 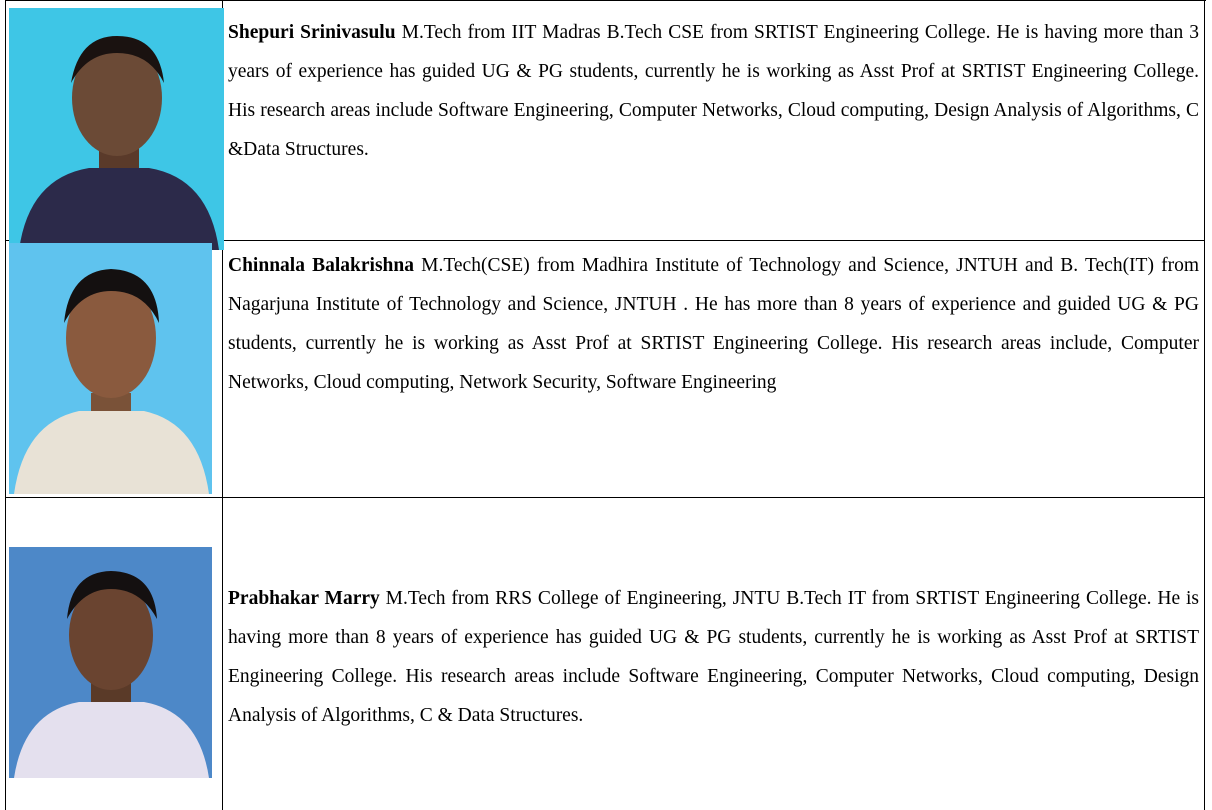 What do you see at coordinates (321, 265) in the screenshot?
I see `author-name: Chinnala Balakrishna` at bounding box center [321, 265].